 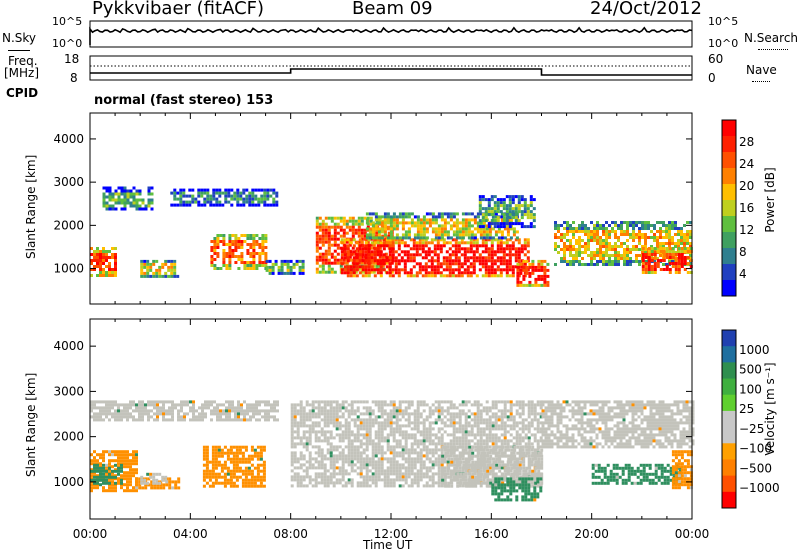 I want to click on noise-tick-left-bottom: 10^0, so click(x=67, y=43).